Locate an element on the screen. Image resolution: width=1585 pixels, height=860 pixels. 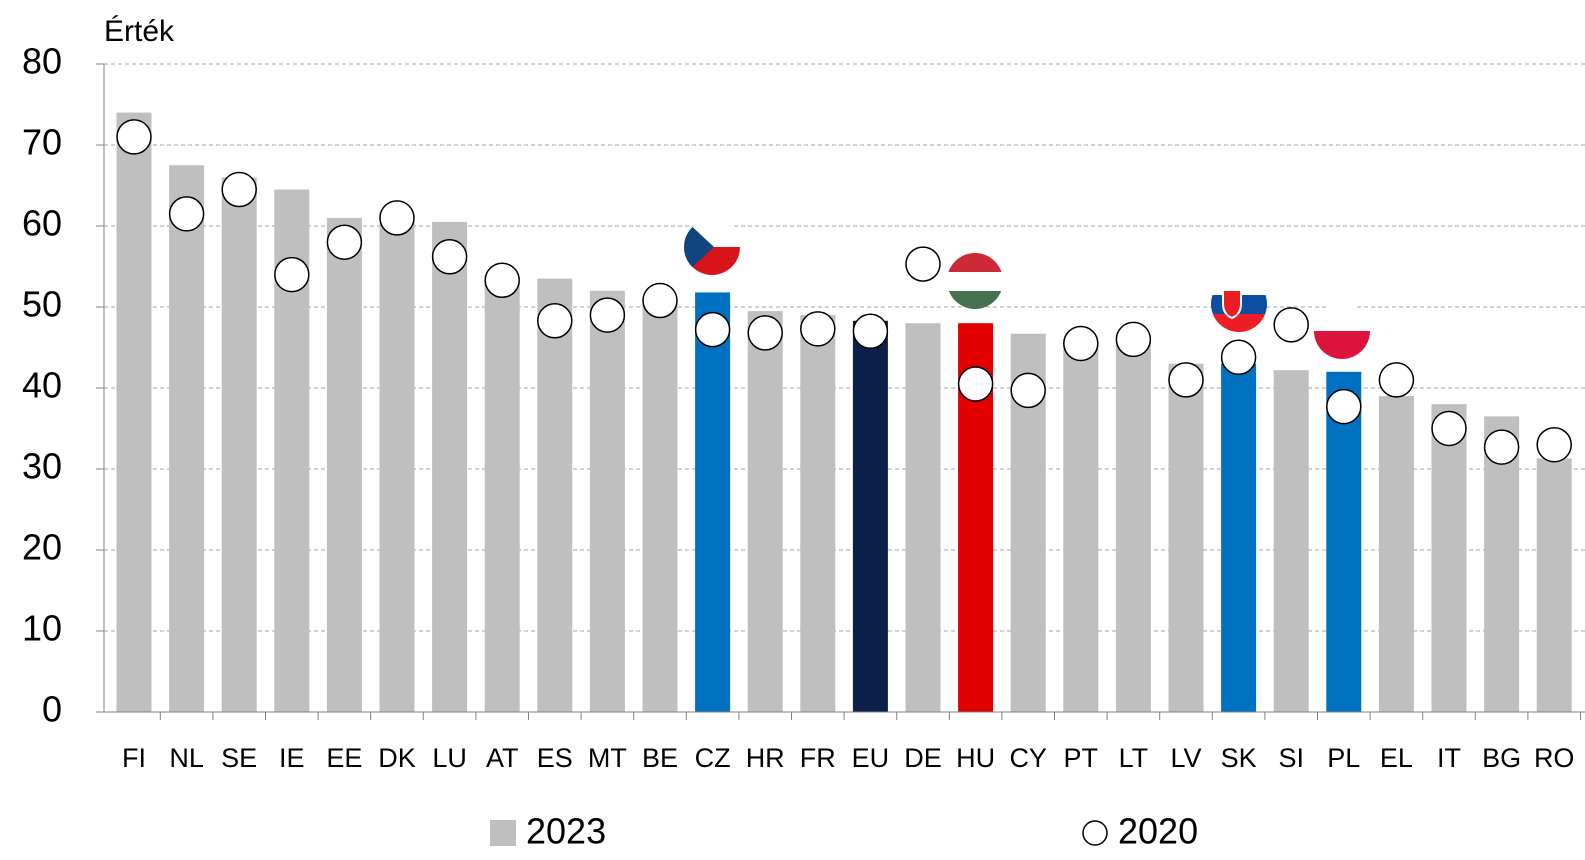
x-tick-label: LT is located at coordinates (1134, 758).